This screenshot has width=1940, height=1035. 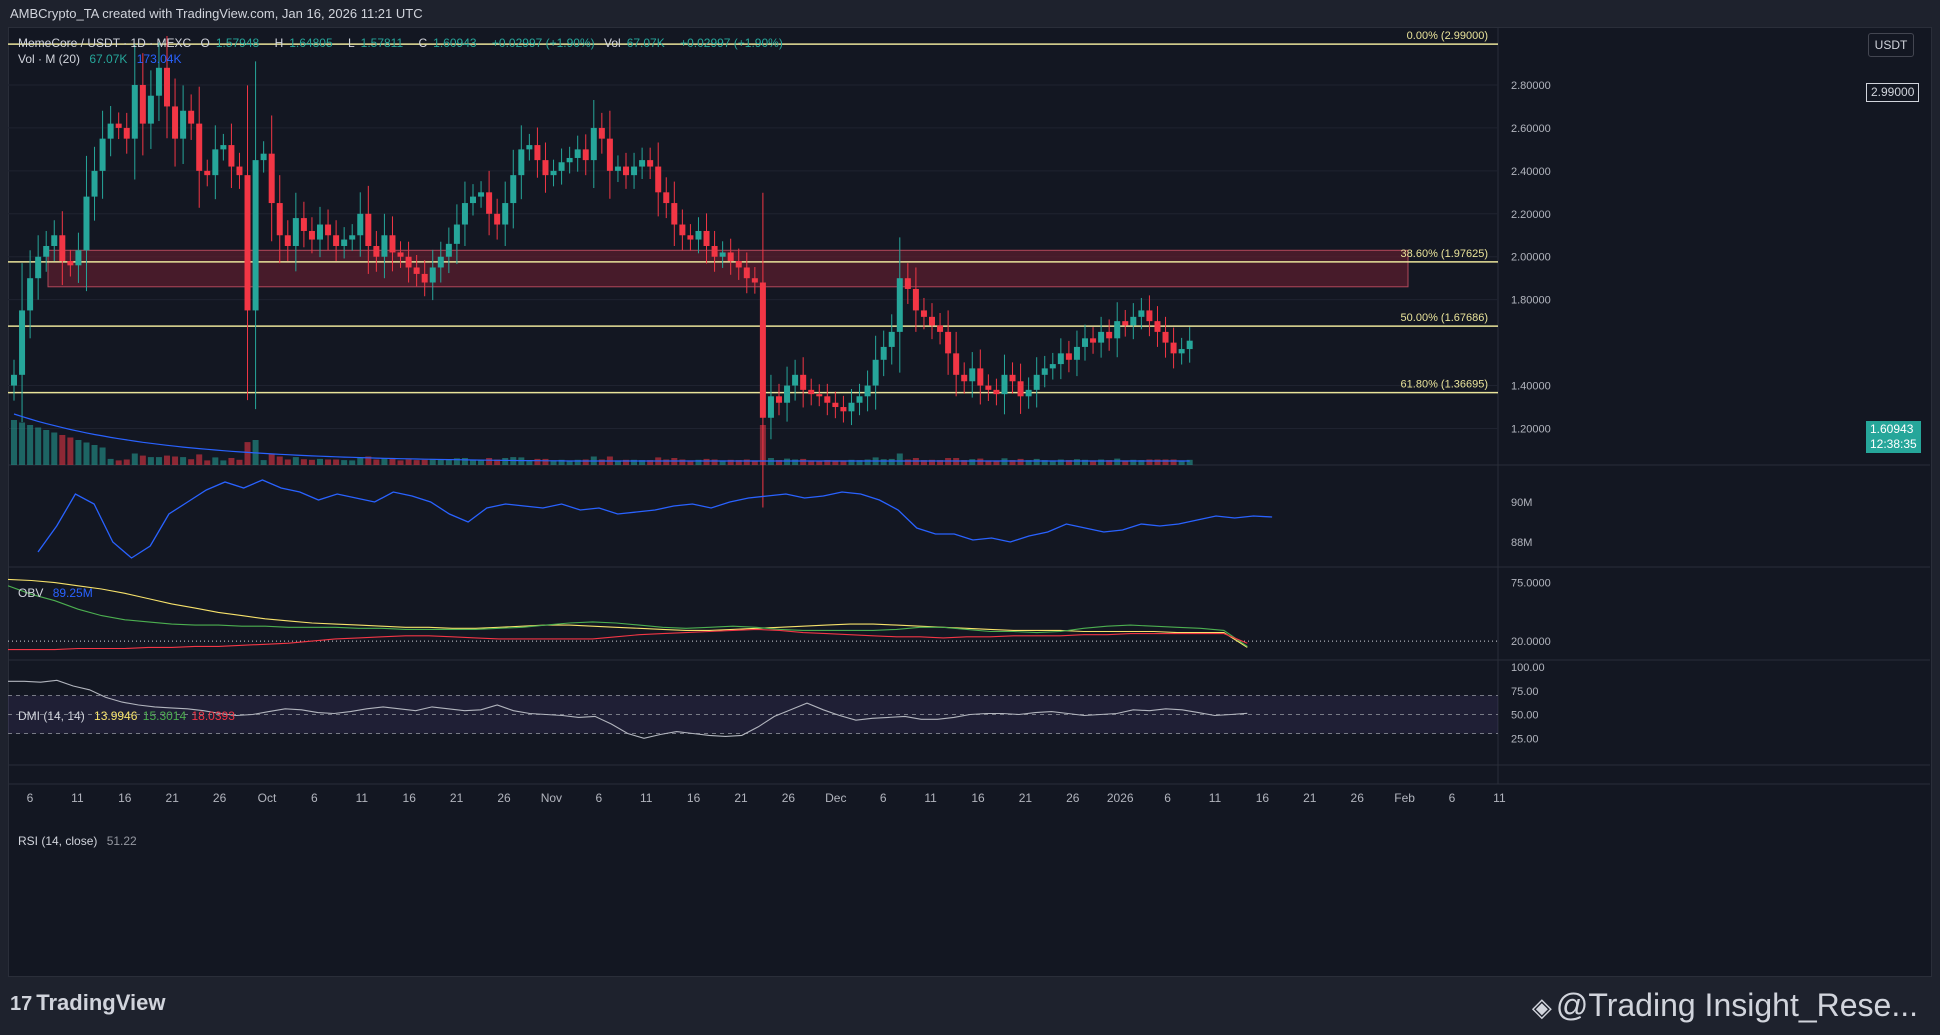 I want to click on vol-number: 67.07K, so click(x=645, y=43).